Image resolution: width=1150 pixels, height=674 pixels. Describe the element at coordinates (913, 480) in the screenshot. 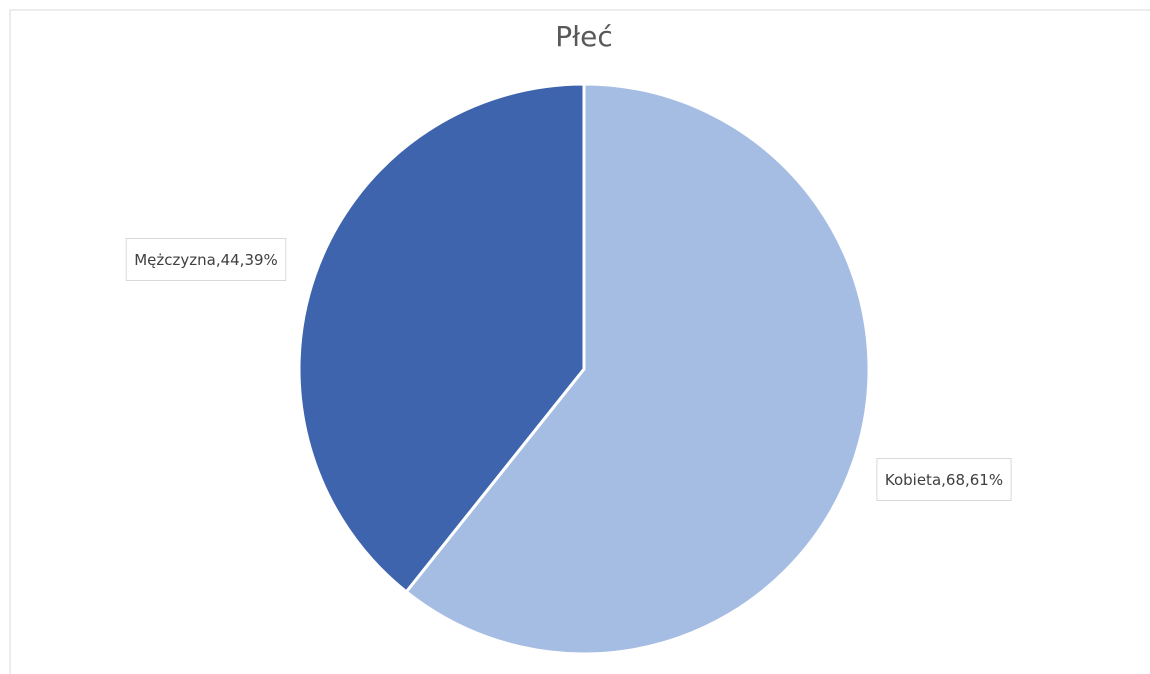

I see `data-label-category: Kobieta` at that location.